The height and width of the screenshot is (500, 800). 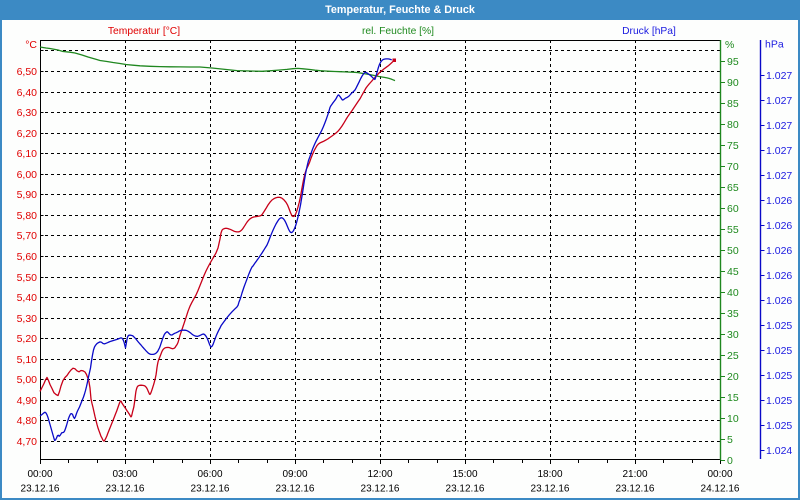 I want to click on svg-text: 20, so click(x=733, y=377).